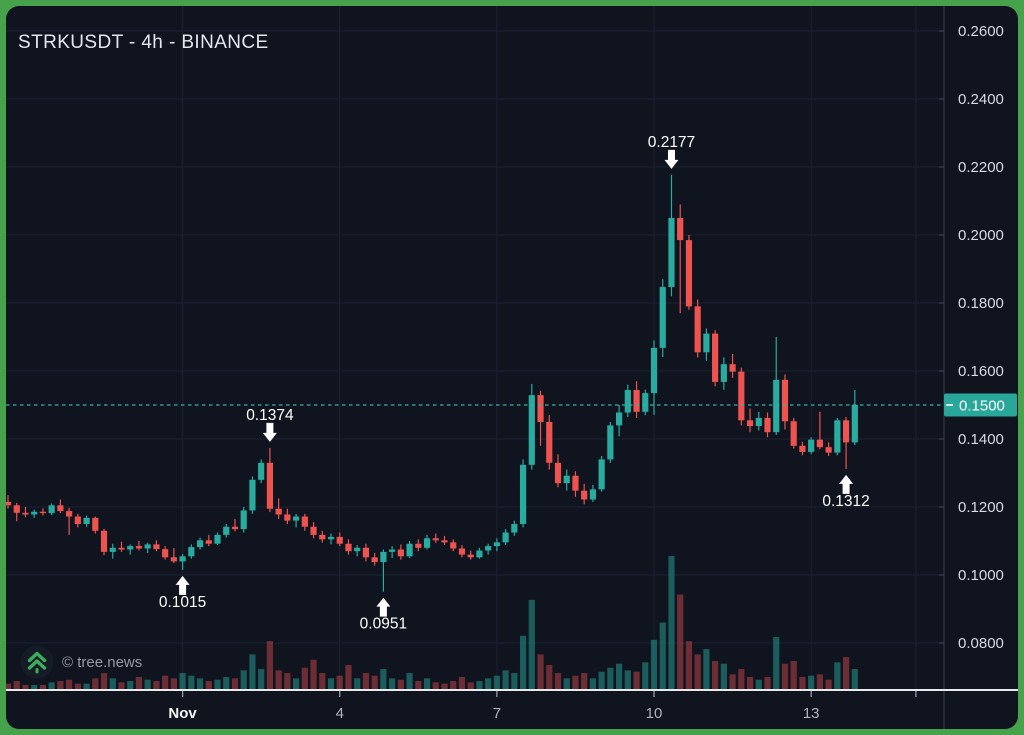  Describe the element at coordinates (845, 501) in the screenshot. I see `annotation-label: 0.1312` at that location.